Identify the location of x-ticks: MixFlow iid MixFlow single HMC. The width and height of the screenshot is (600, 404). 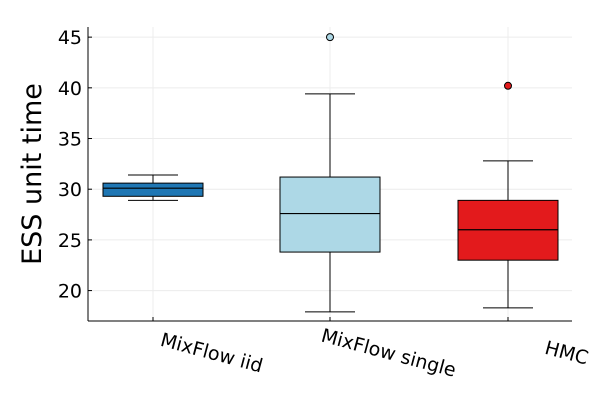
(371, 349).